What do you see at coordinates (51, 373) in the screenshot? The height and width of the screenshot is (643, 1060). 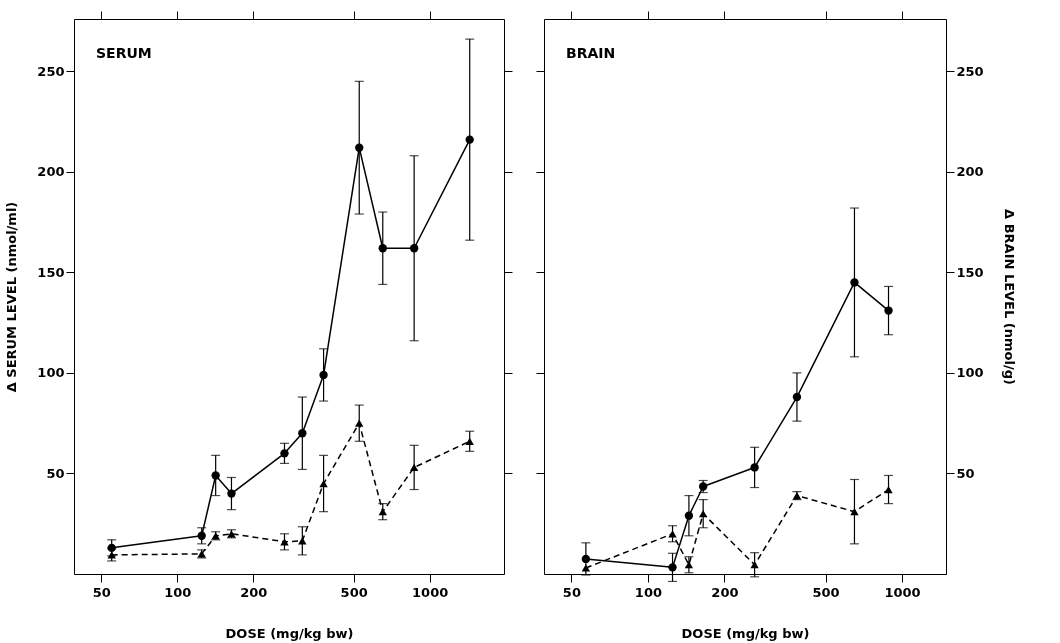 I see `y-tick-label: 100` at bounding box center [51, 373].